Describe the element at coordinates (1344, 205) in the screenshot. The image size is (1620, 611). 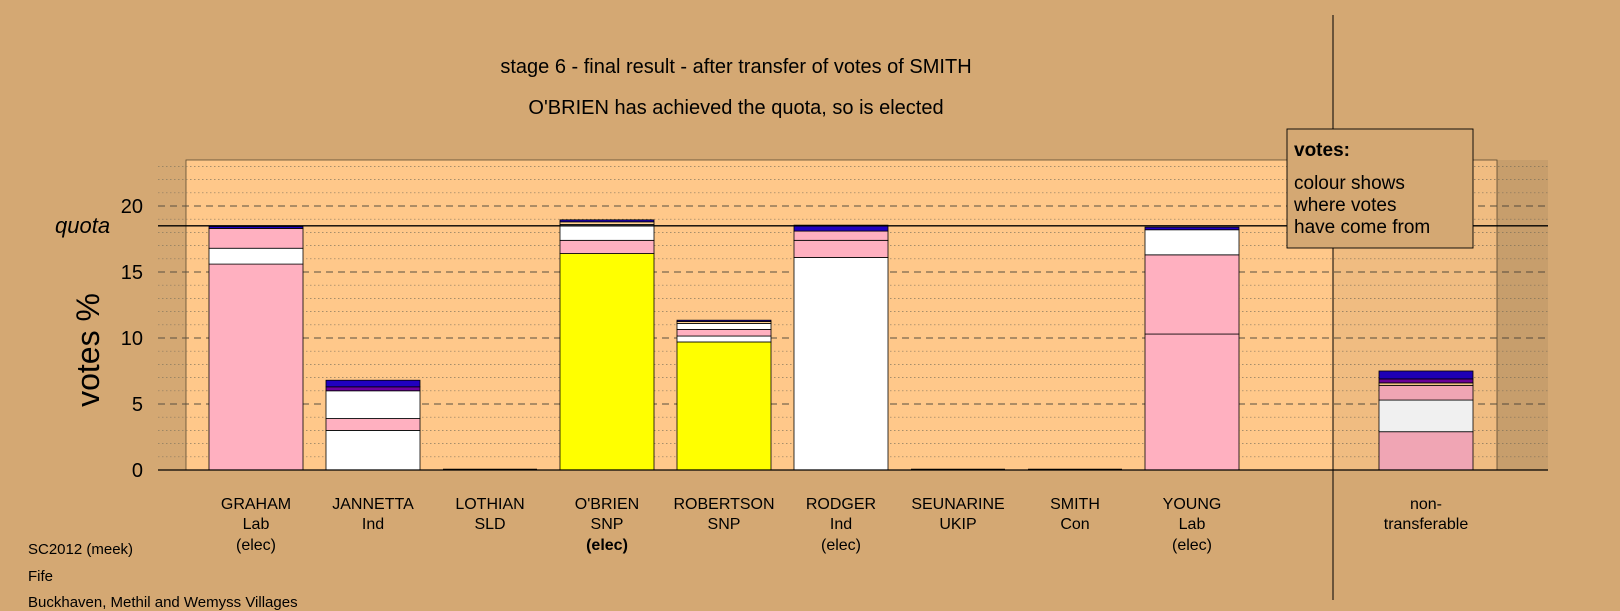
I see `legend-text: where votes` at that location.